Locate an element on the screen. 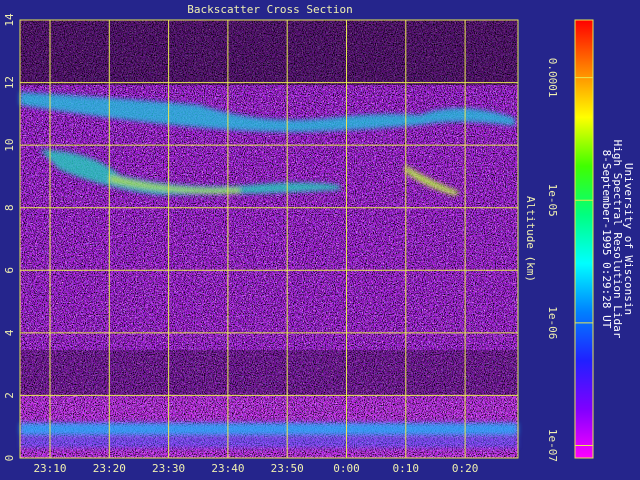 This screenshot has height=480, width=640. y-tick-label: 14 is located at coordinates (9, 20).